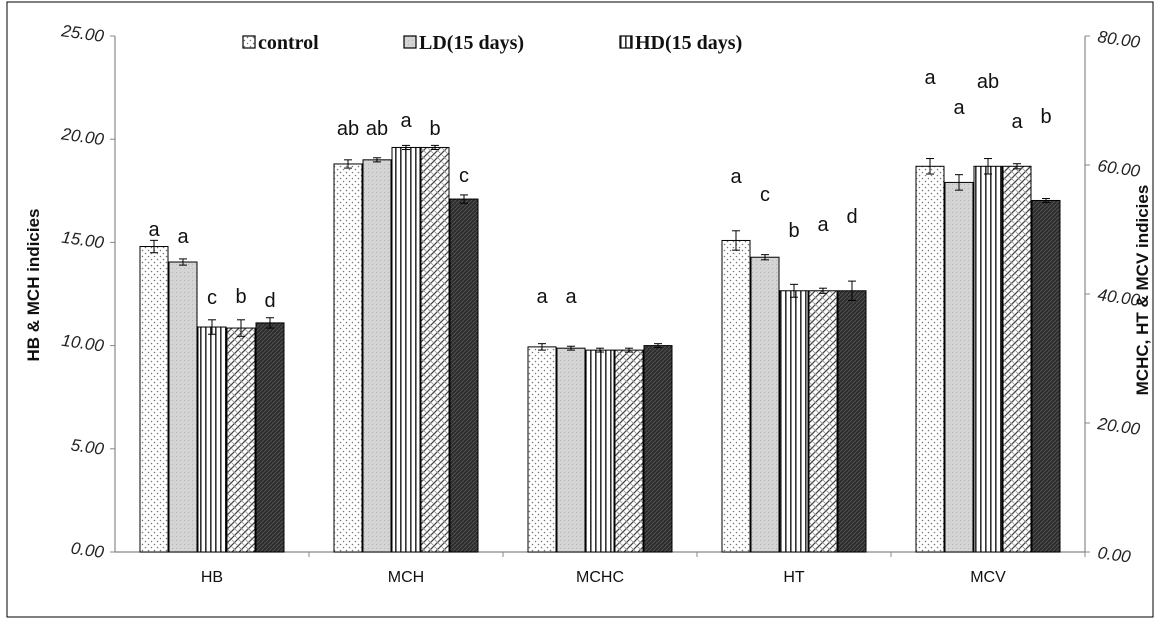 The image size is (1158, 628). Describe the element at coordinates (1118, 39) in the screenshot. I see `y-right-tick-label: 80.00` at that location.